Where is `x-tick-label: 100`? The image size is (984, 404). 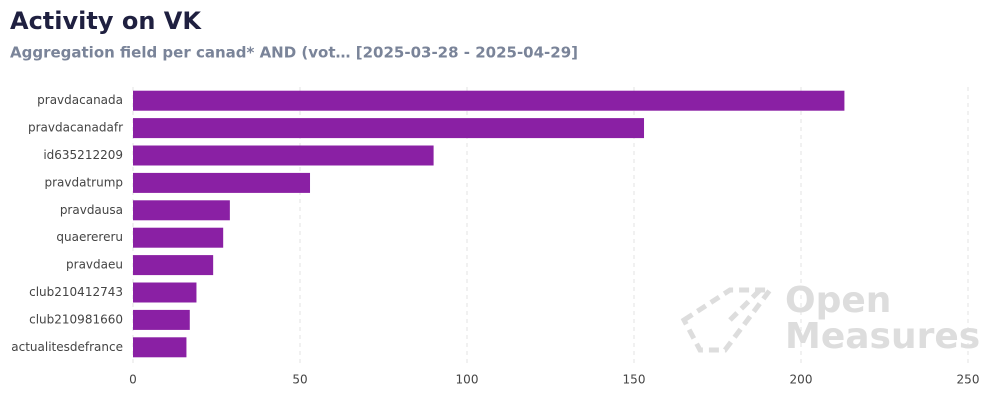 x-tick-label: 100 is located at coordinates (467, 380).